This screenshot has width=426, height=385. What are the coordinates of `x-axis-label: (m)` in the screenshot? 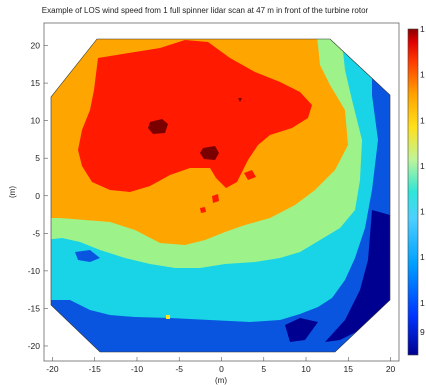 It's located at (221, 380).